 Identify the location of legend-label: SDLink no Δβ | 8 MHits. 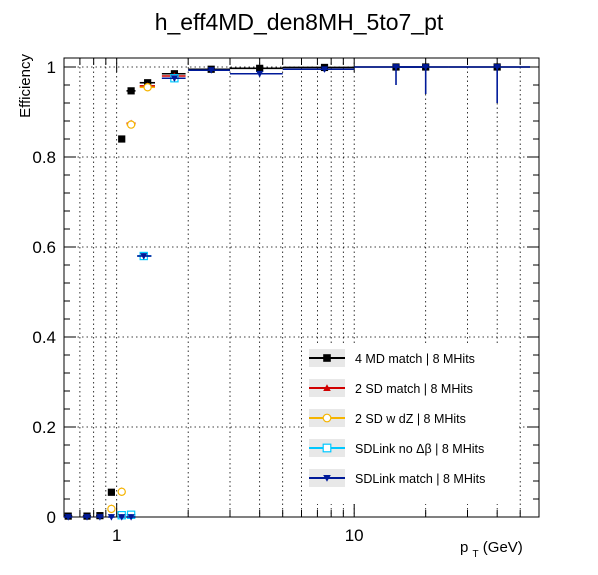
(419, 449).